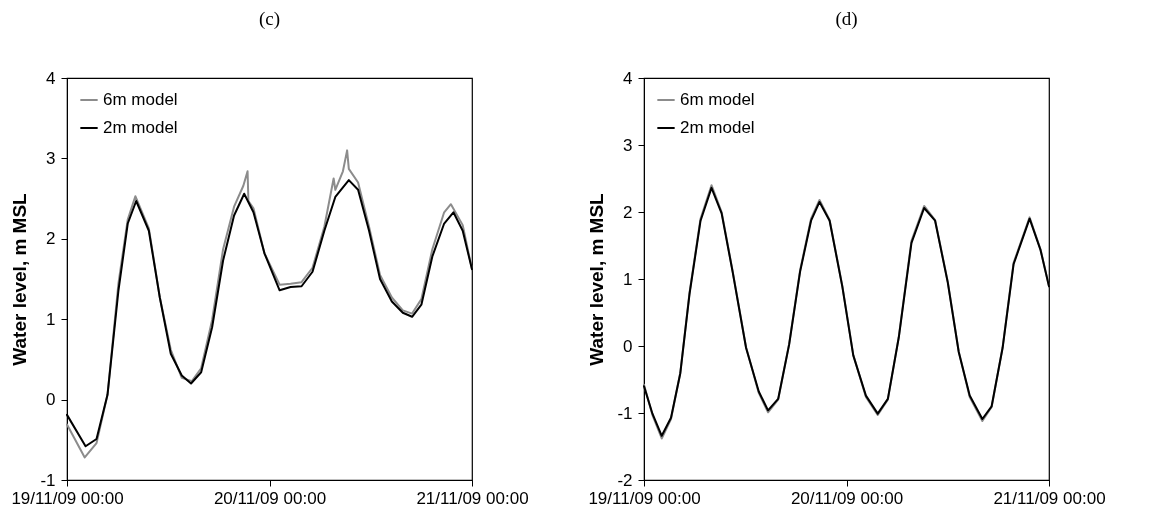 The image size is (1155, 527). Describe the element at coordinates (846, 19) in the screenshot. I see `chart-title: (d)` at that location.